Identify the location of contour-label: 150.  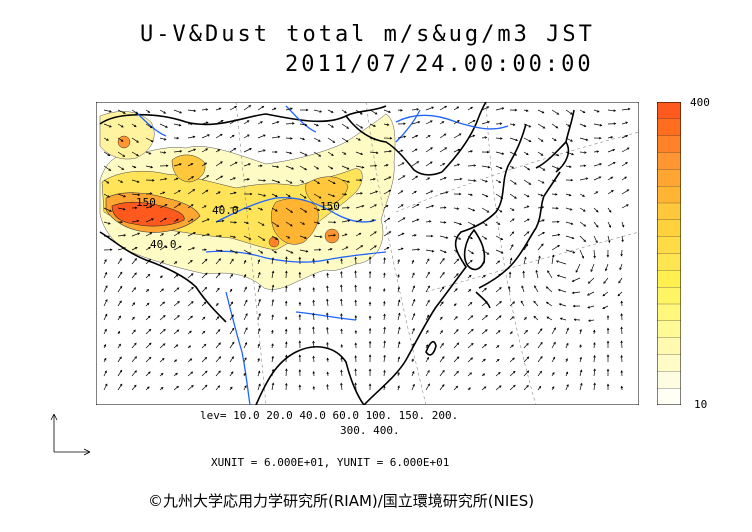
(330, 206).